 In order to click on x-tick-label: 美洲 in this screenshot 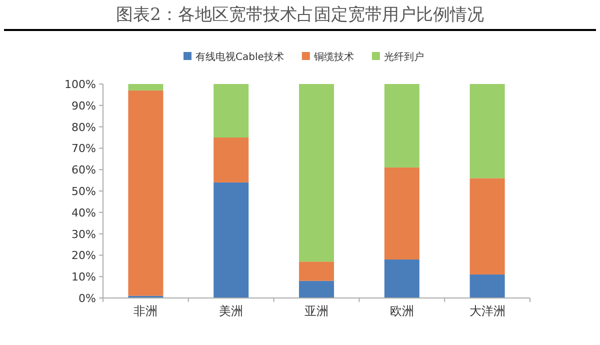, I will do `click(231, 311)`.